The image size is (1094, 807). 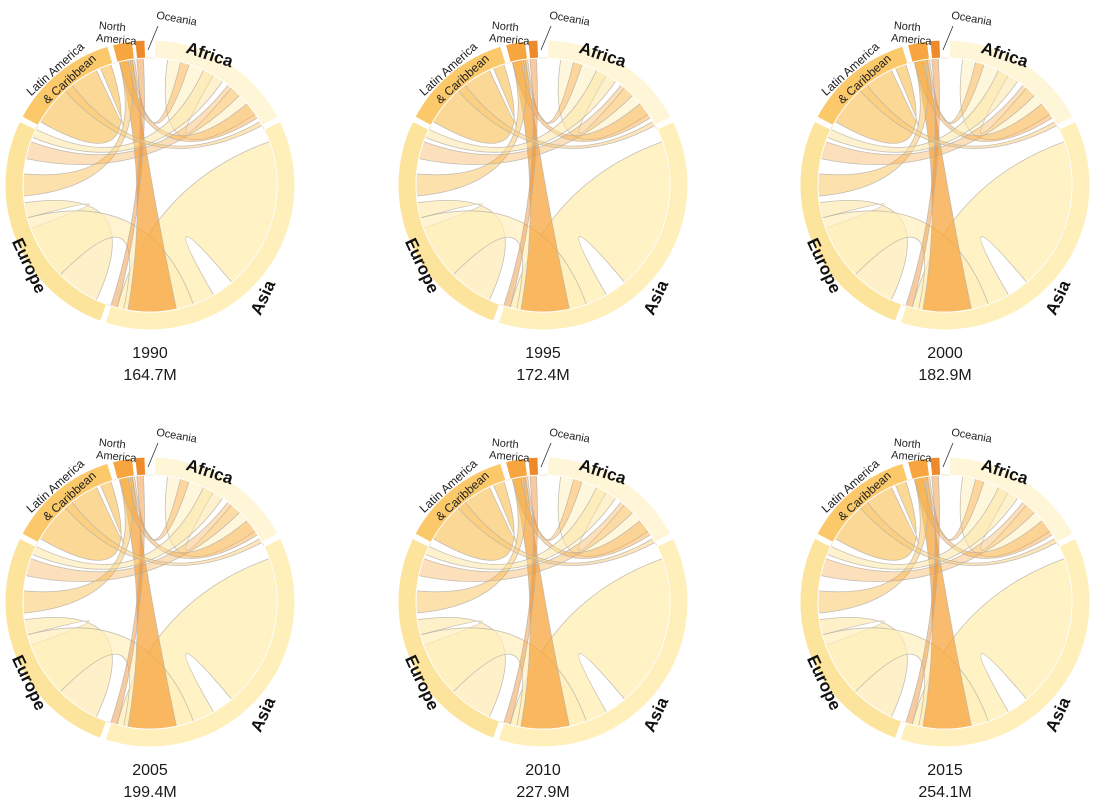 What do you see at coordinates (150, 792) in the screenshot?
I see `panel-total: 199.4M` at bounding box center [150, 792].